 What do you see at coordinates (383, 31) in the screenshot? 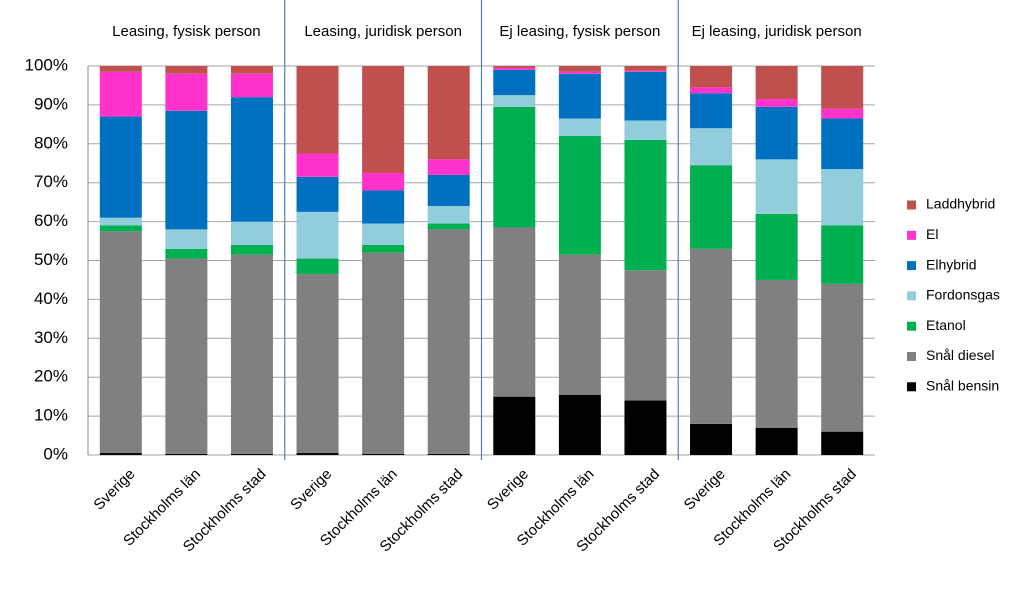
I see `group-label: Leasing, juridisk person` at bounding box center [383, 31].